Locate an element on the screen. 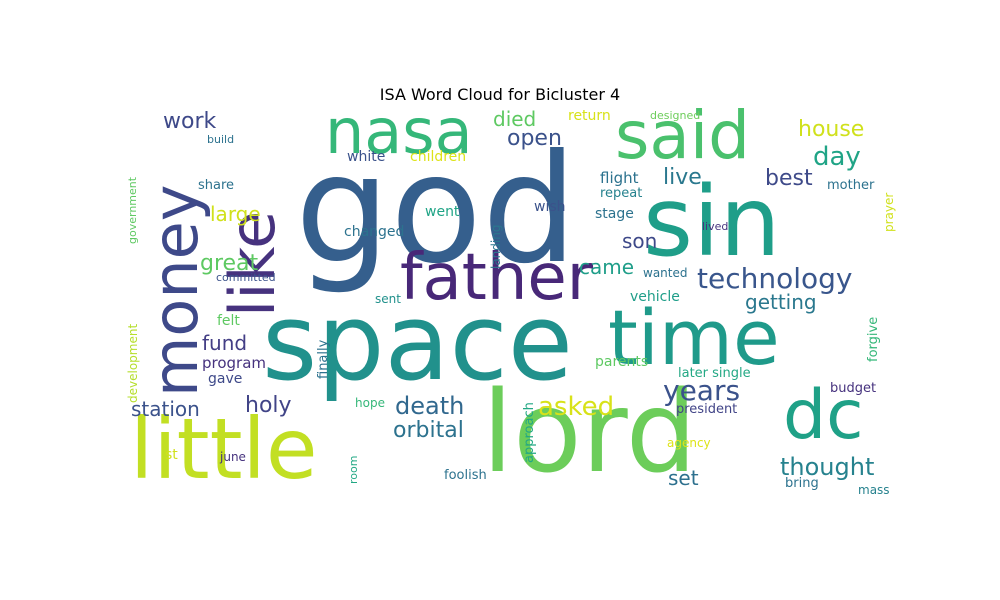 The height and width of the screenshot is (600, 1000). word-came: came is located at coordinates (607, 267).